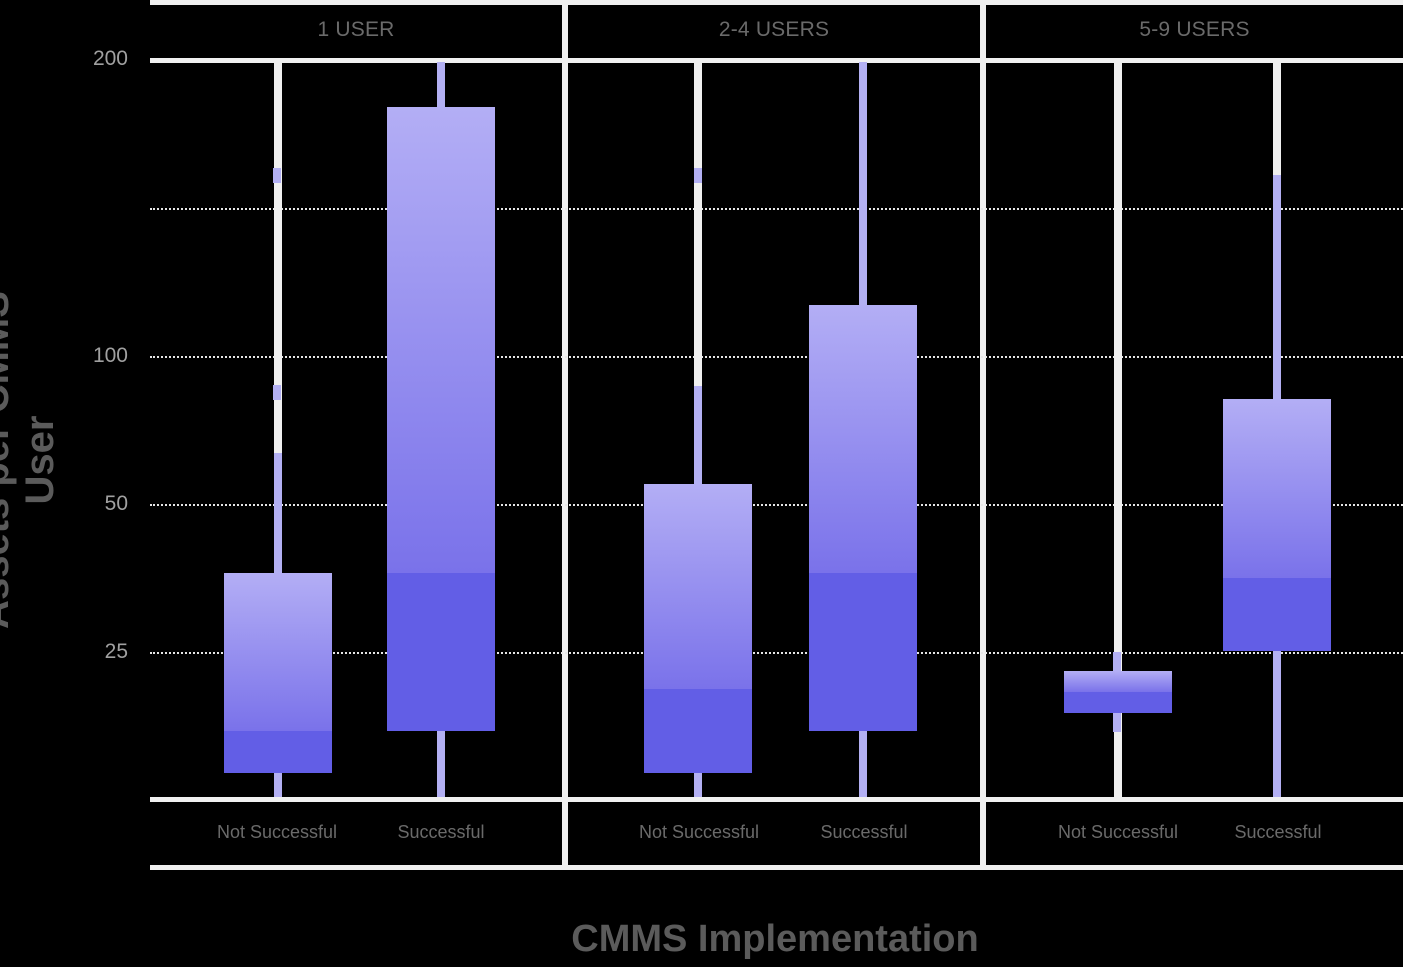  Describe the element at coordinates (1194, 29) in the screenshot. I see `facet-title-5-9-users: 5-9 USERS` at that location.